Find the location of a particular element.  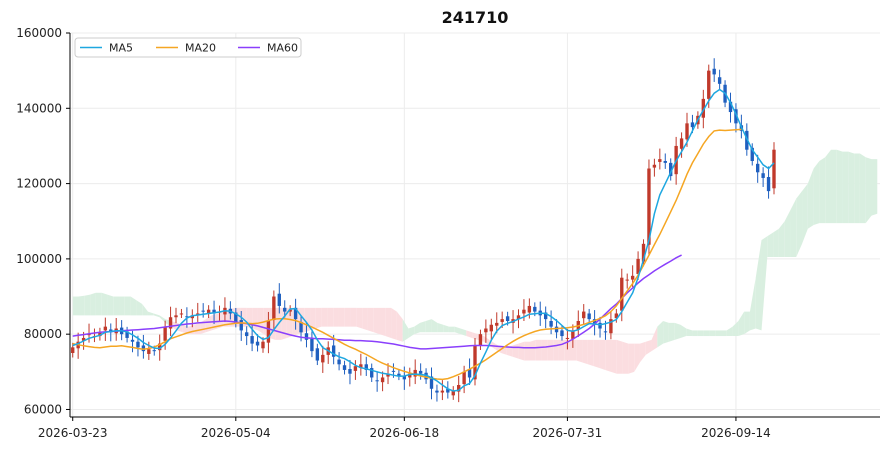

ma60-line is located at coordinates (377, 302).